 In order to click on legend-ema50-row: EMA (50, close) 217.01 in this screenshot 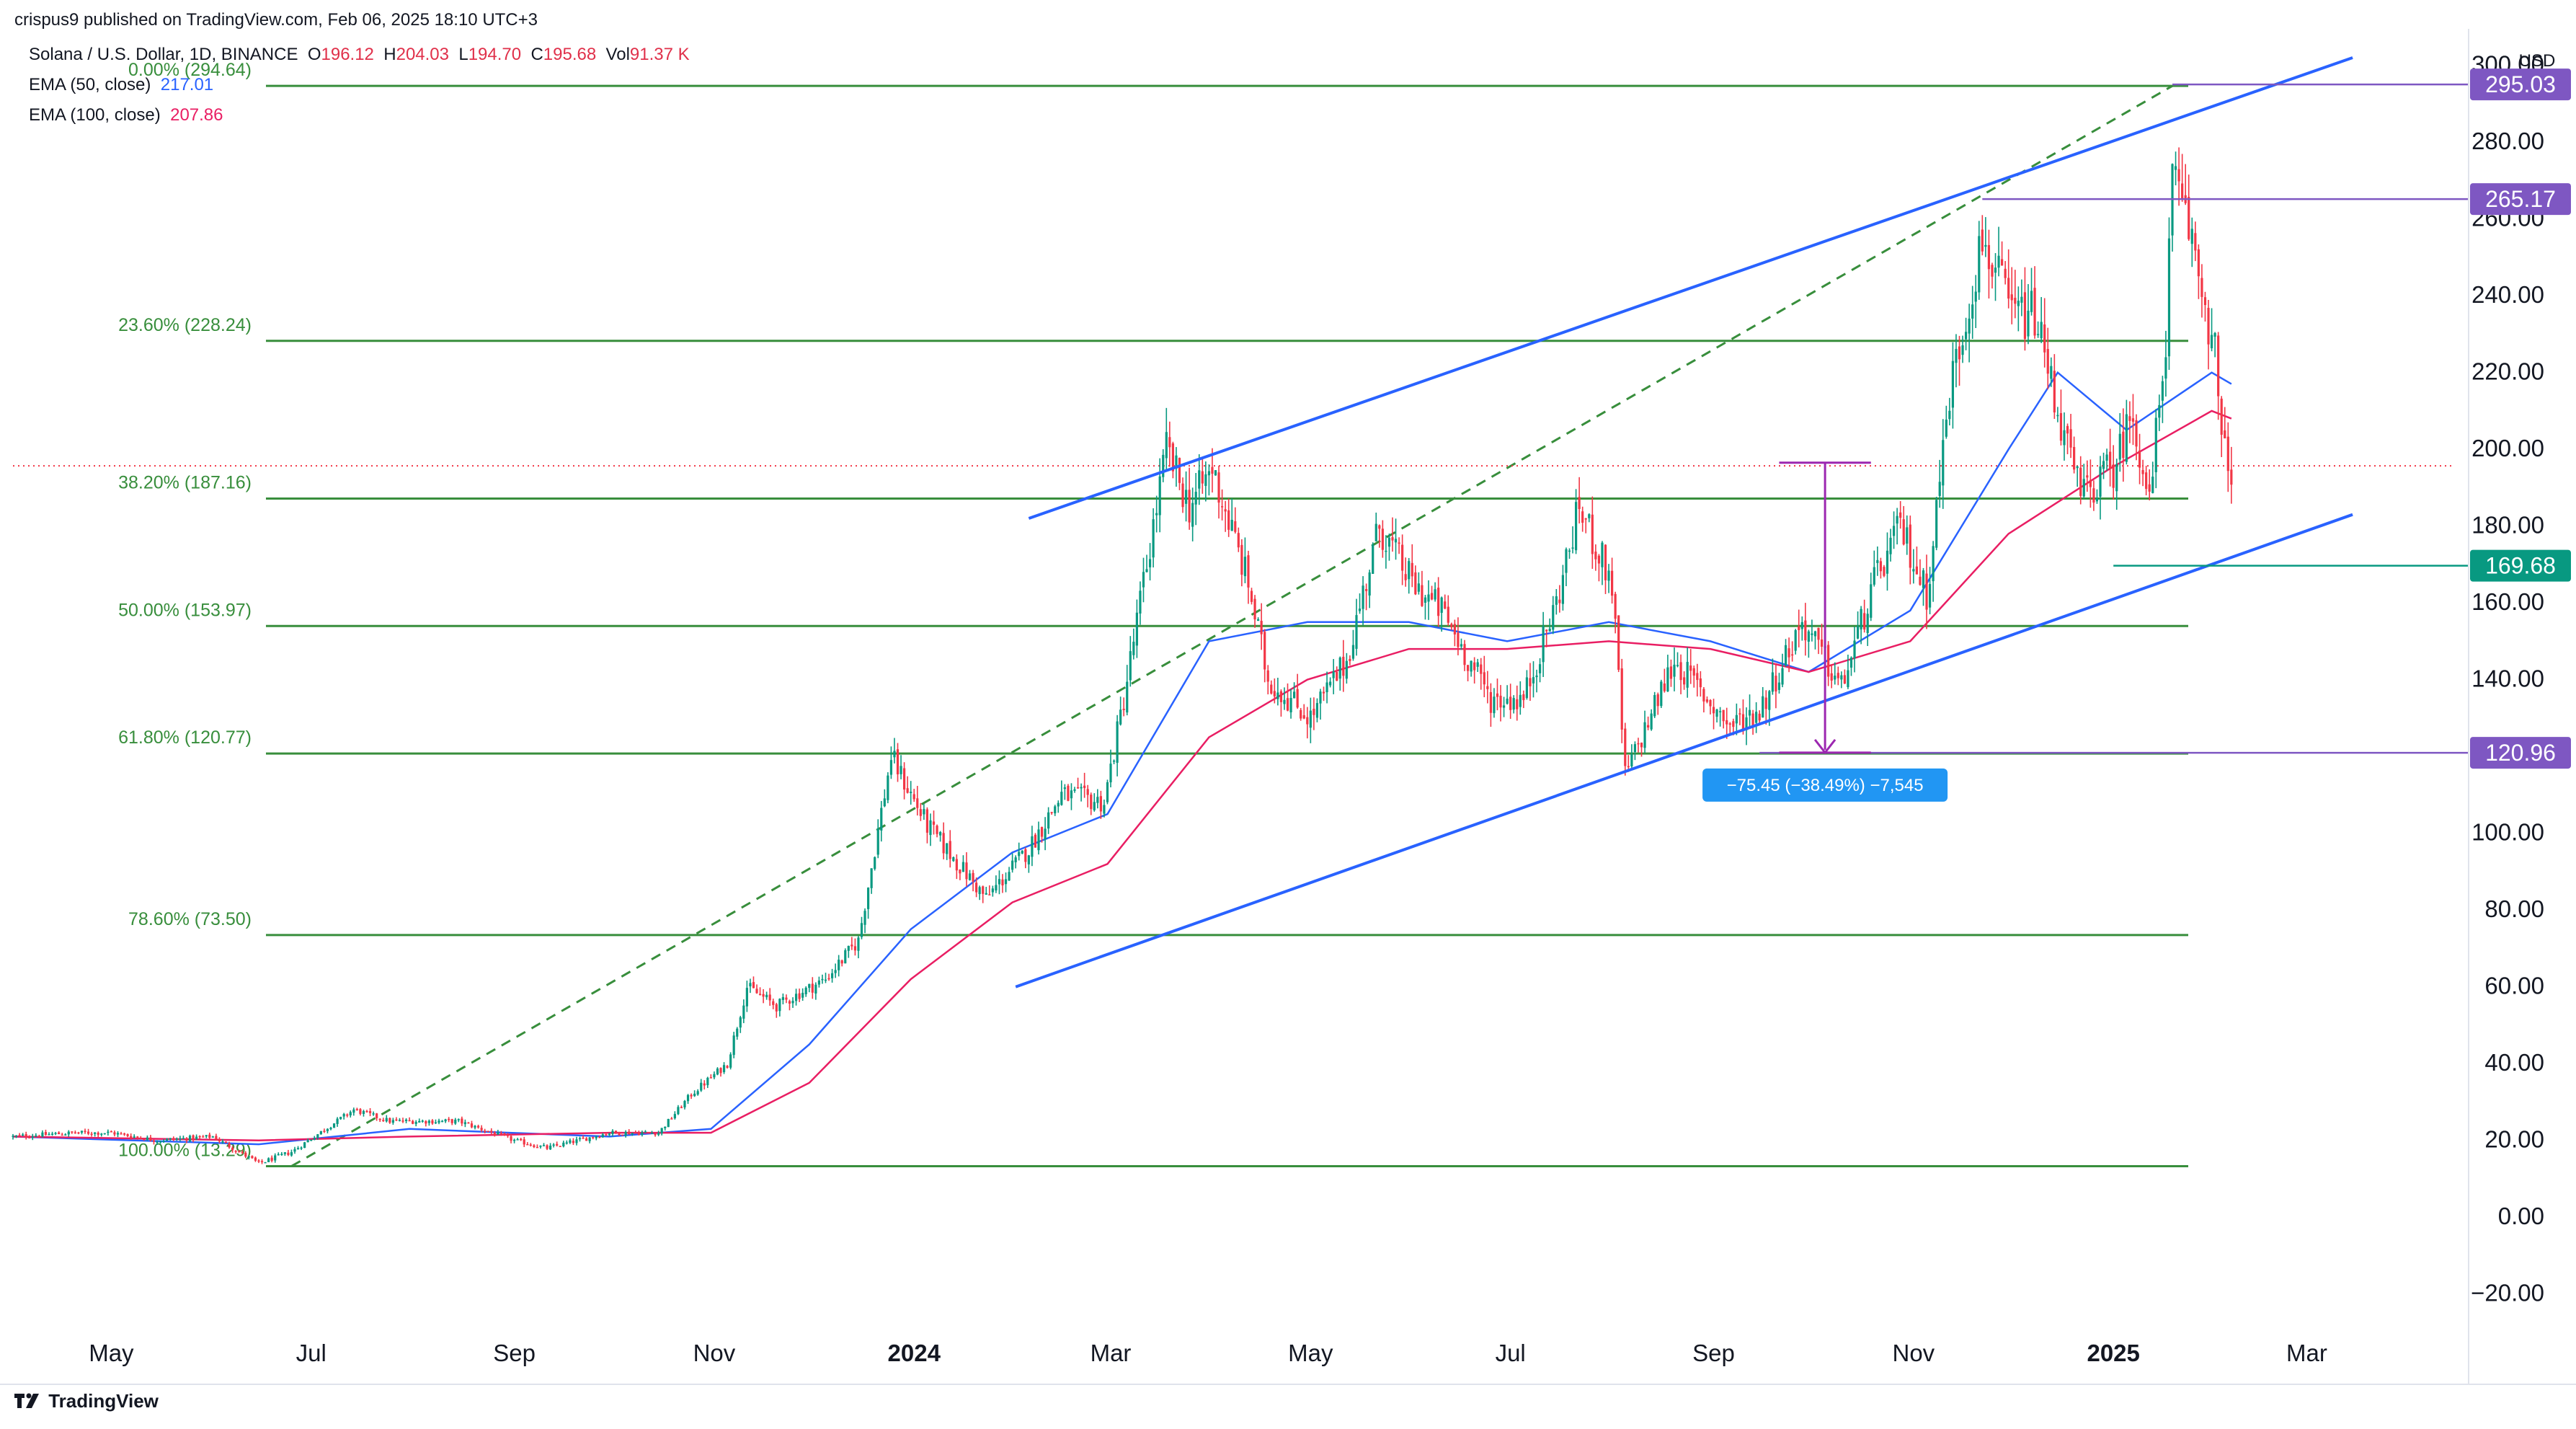, I will do `click(121, 85)`.